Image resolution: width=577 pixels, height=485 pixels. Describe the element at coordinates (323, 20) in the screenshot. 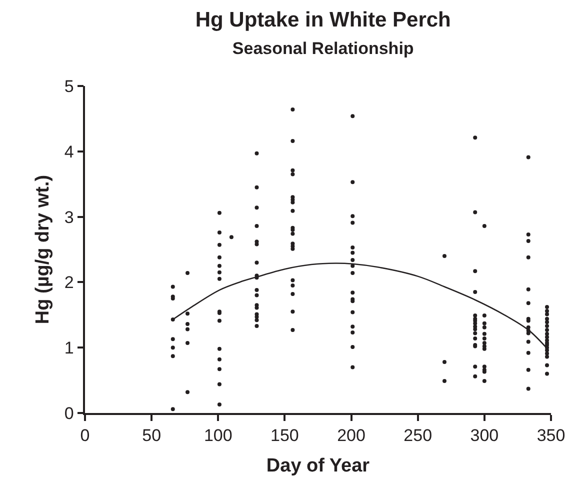

I see `chart-title: Hg Uptake in White Perch` at that location.